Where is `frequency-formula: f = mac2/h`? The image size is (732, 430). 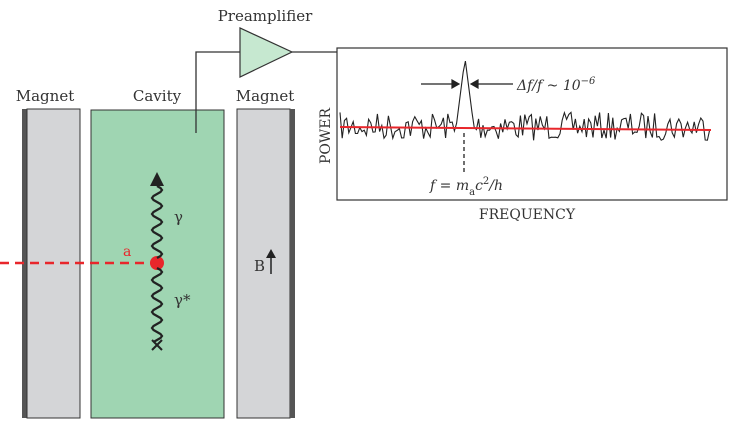 frequency-formula: f = mac2/h is located at coordinates (466, 187).